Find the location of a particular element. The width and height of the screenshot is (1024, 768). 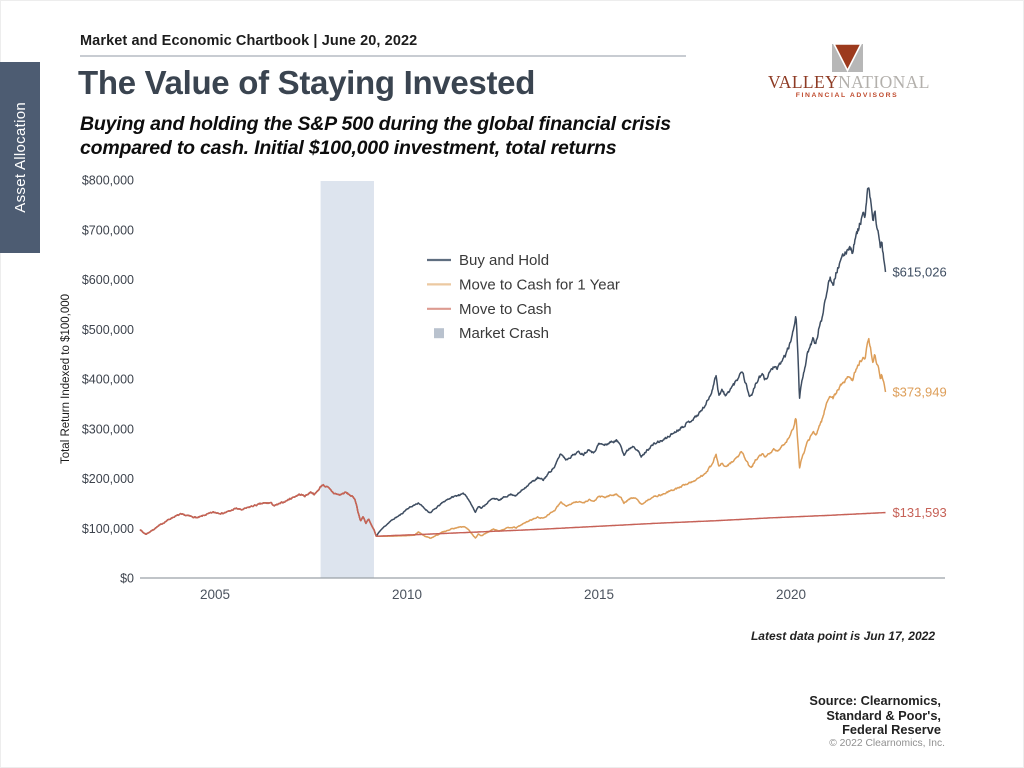

source-line-1: Source: Clearnomics, is located at coordinates (875, 700).